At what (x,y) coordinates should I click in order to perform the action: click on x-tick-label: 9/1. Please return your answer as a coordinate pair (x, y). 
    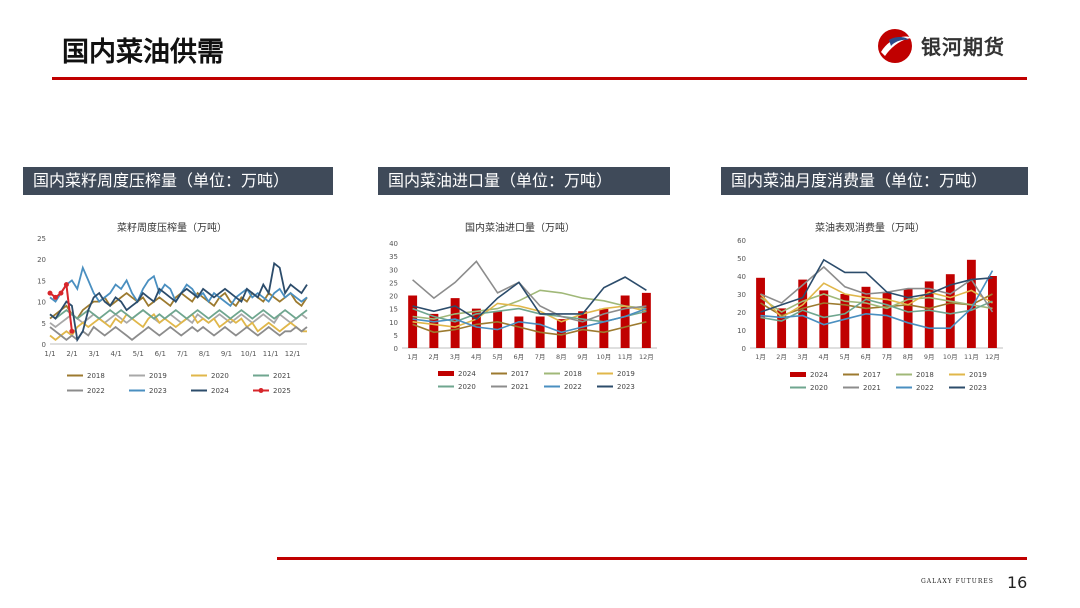
    Looking at the image, I should click on (226, 354).